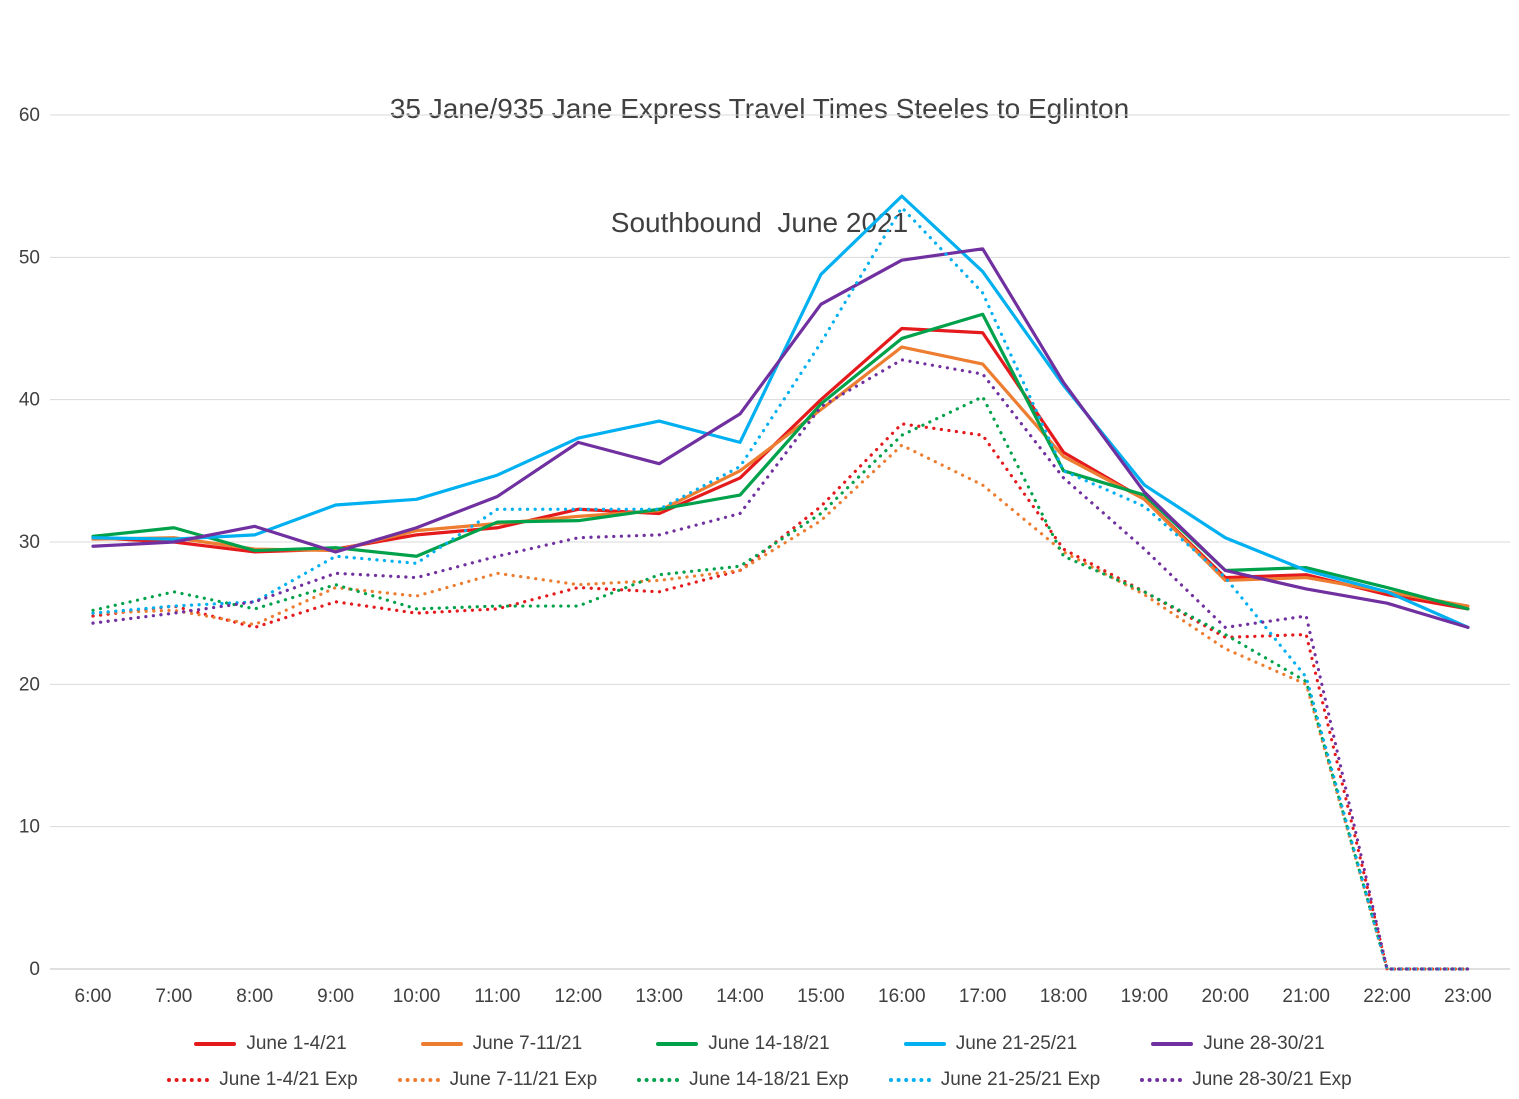  Describe the element at coordinates (821, 996) in the screenshot. I see `x-tick-label: 15:00` at that location.